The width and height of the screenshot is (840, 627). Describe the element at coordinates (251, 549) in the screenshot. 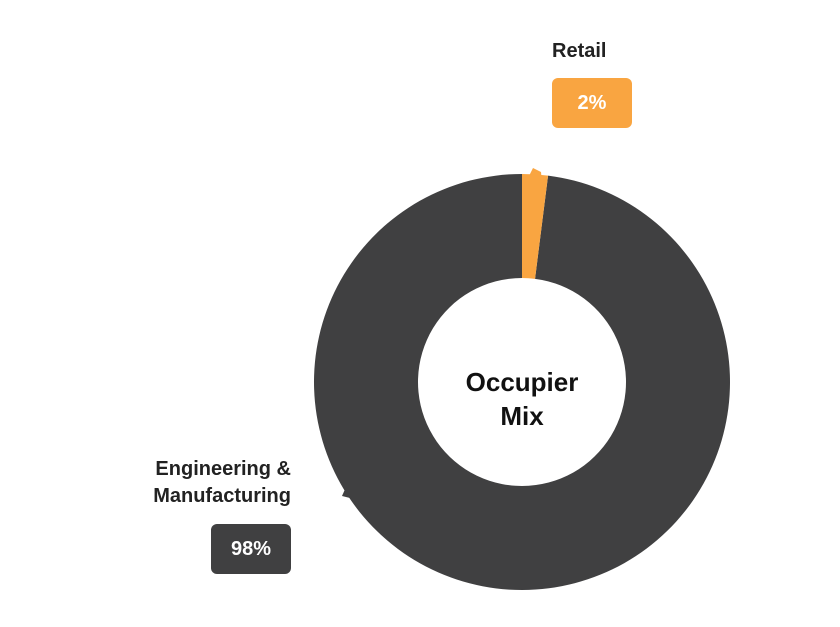

I see `value-label: 98%` at that location.